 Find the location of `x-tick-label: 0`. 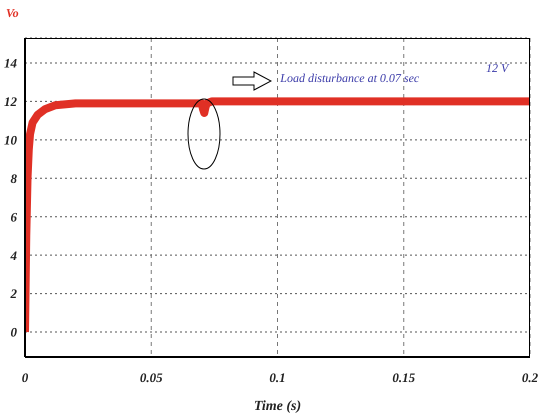

x-tick-label: 0 is located at coordinates (25, 378).